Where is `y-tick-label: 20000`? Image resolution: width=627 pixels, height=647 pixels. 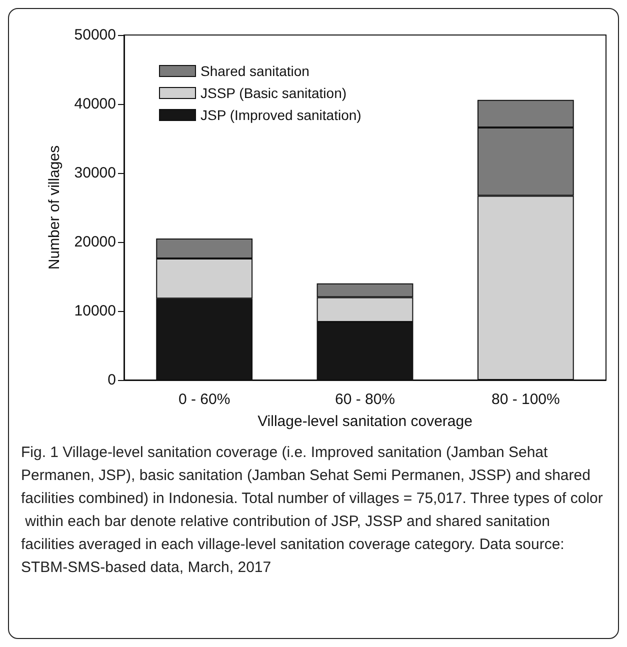 y-tick-label: 20000 is located at coordinates (95, 242).